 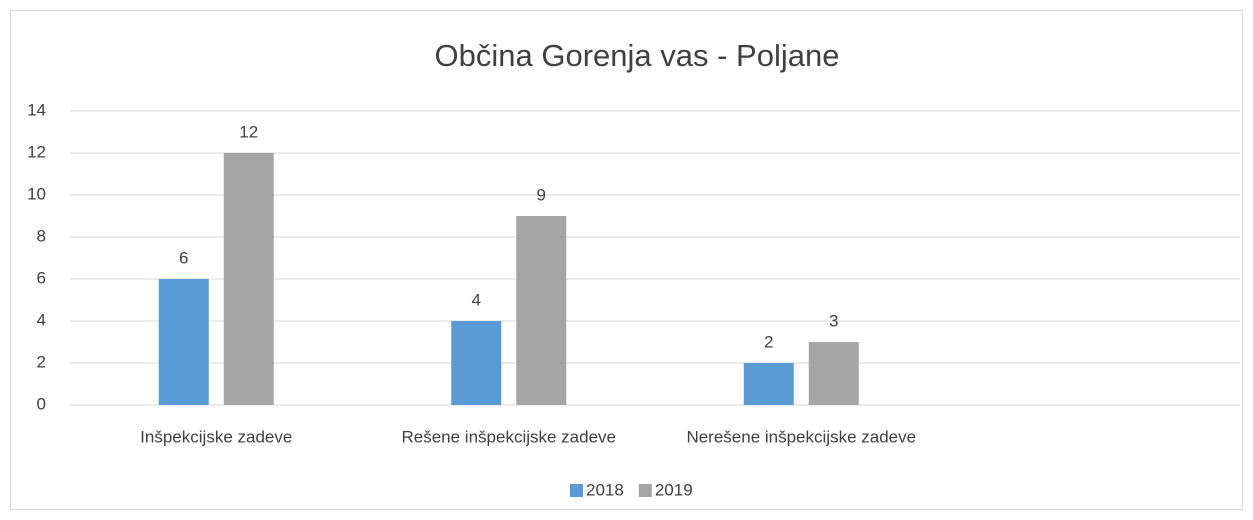 I want to click on y-tick-label: 10, so click(x=36, y=193).